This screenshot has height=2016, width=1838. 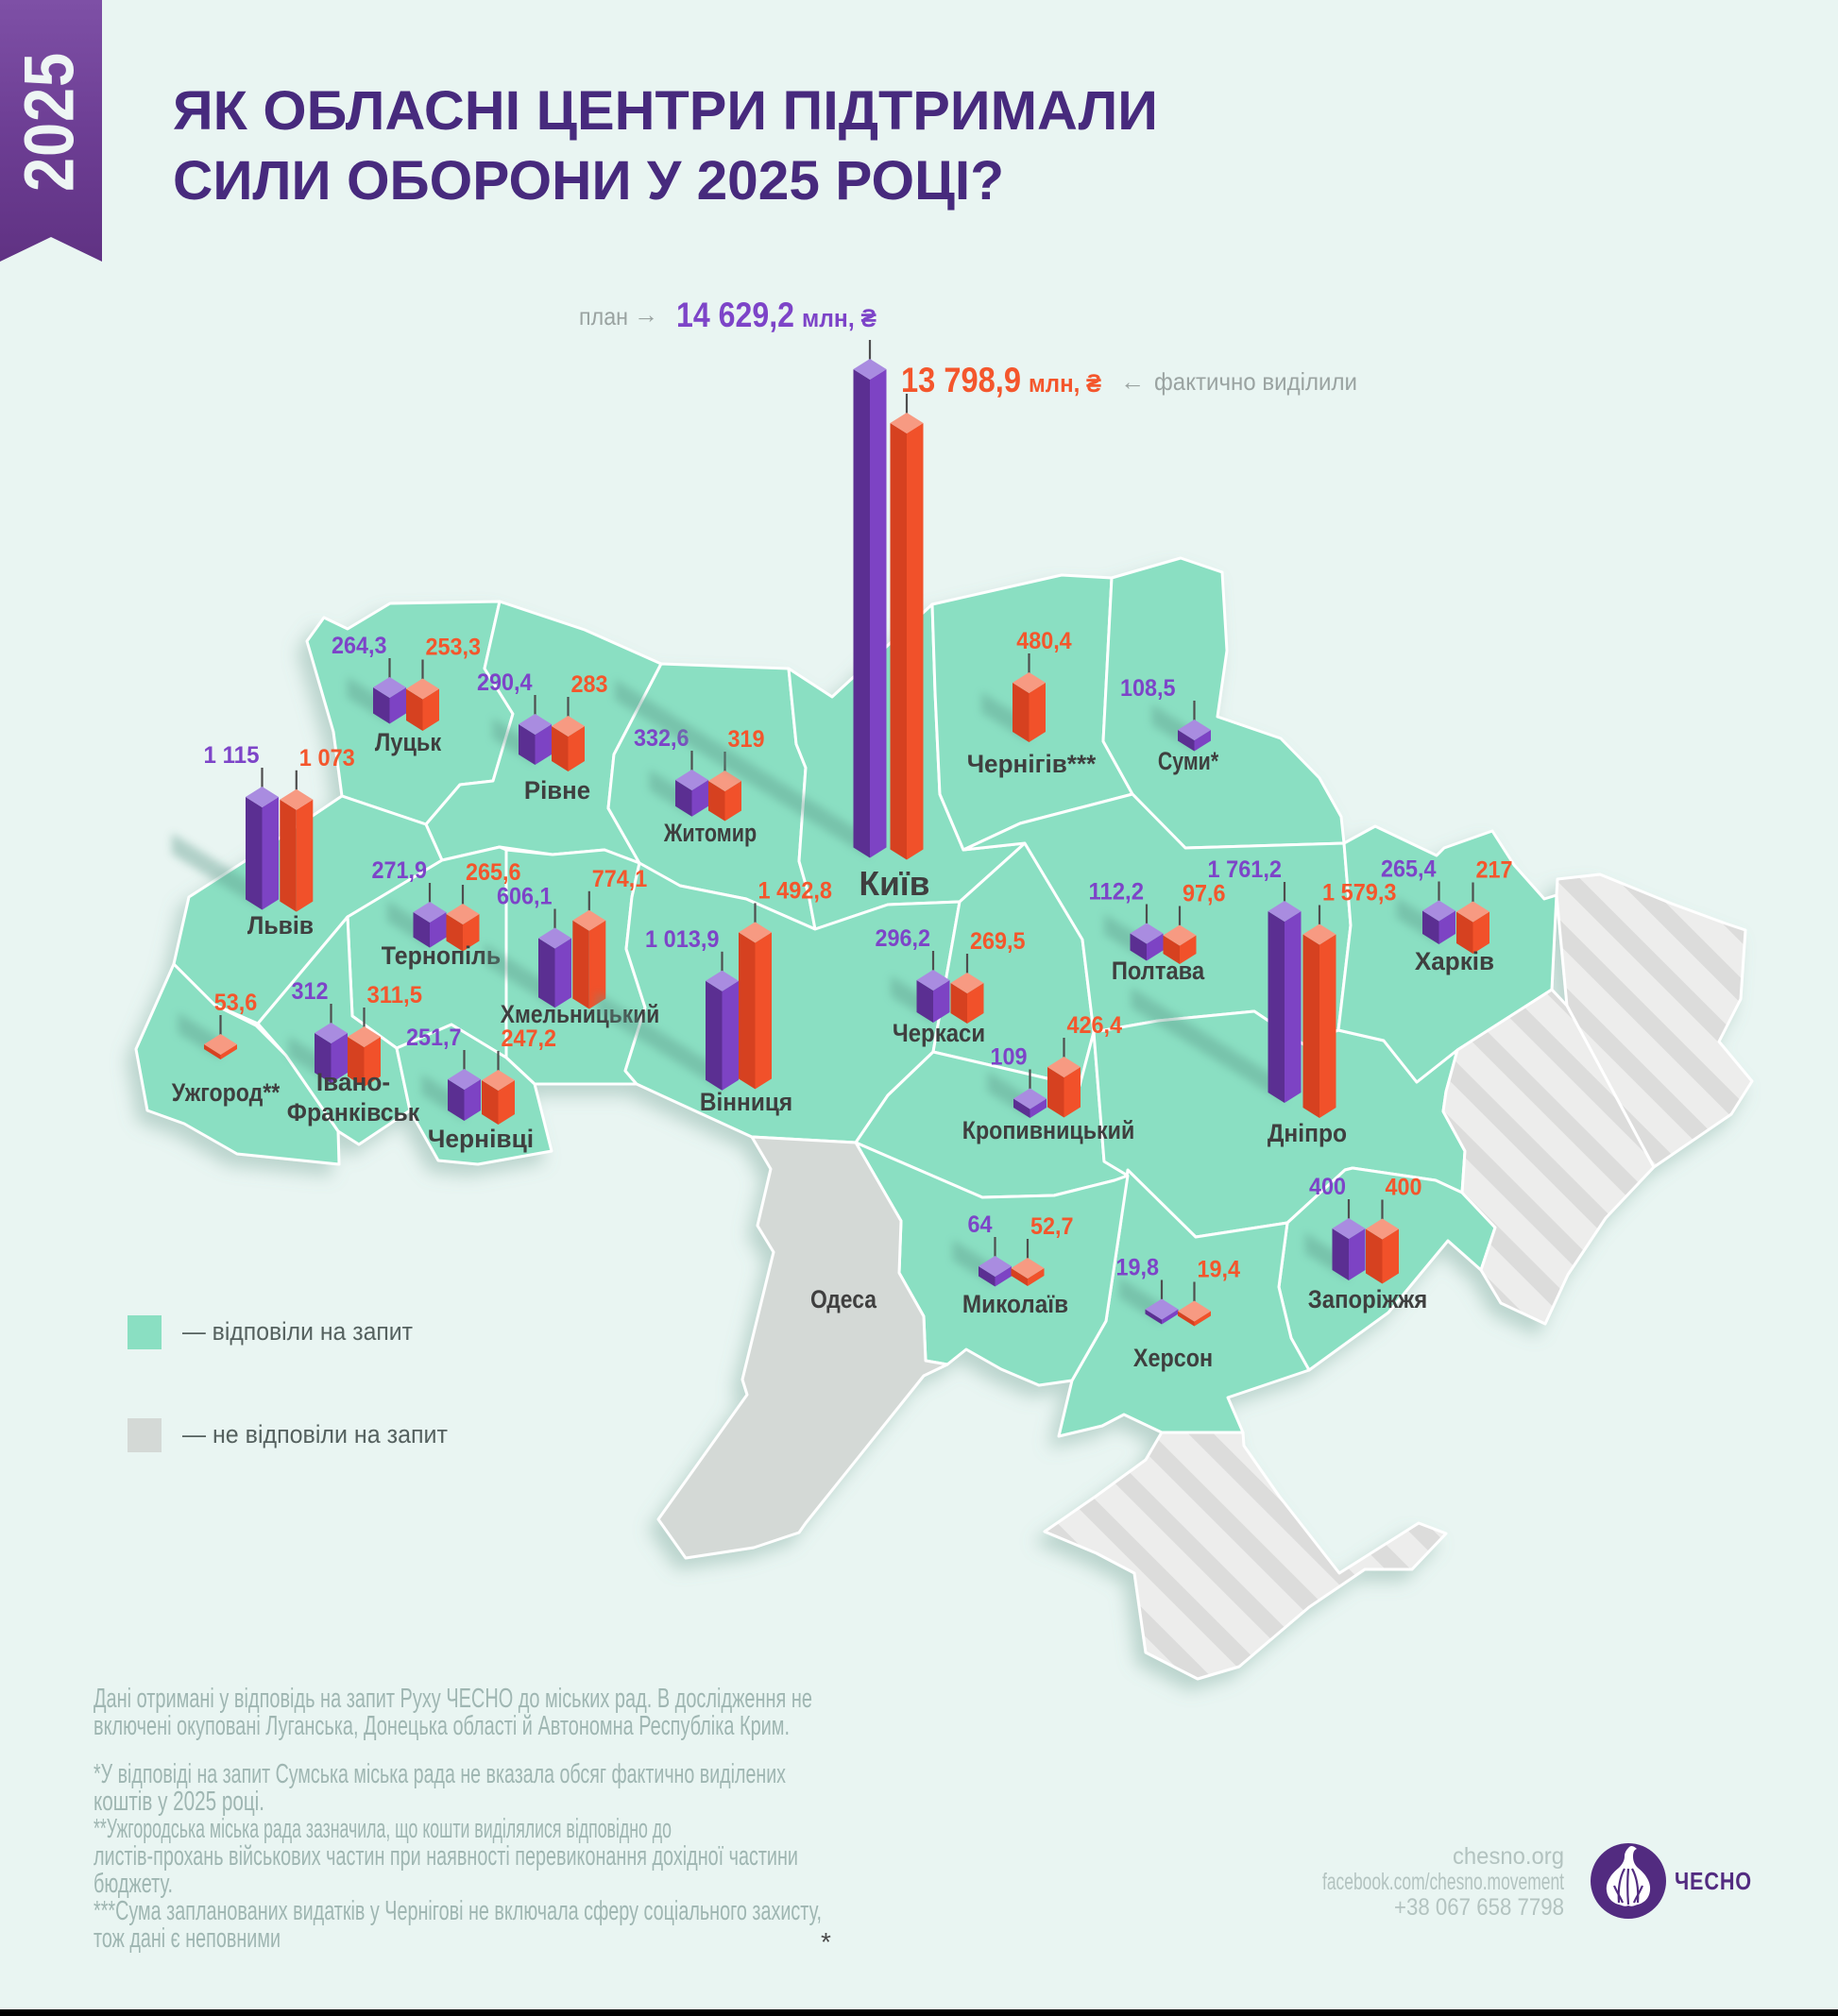 I want to click on svg-text: 112,2, so click(x=1117, y=892).